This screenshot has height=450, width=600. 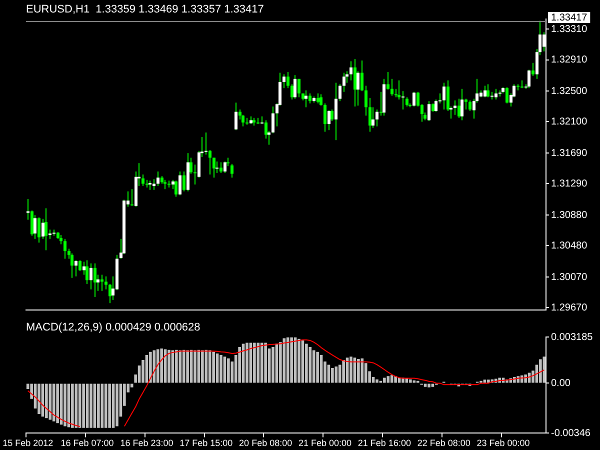 What do you see at coordinates (572, 337) in the screenshot?
I see `y-tick-label: 0.003185` at bounding box center [572, 337].